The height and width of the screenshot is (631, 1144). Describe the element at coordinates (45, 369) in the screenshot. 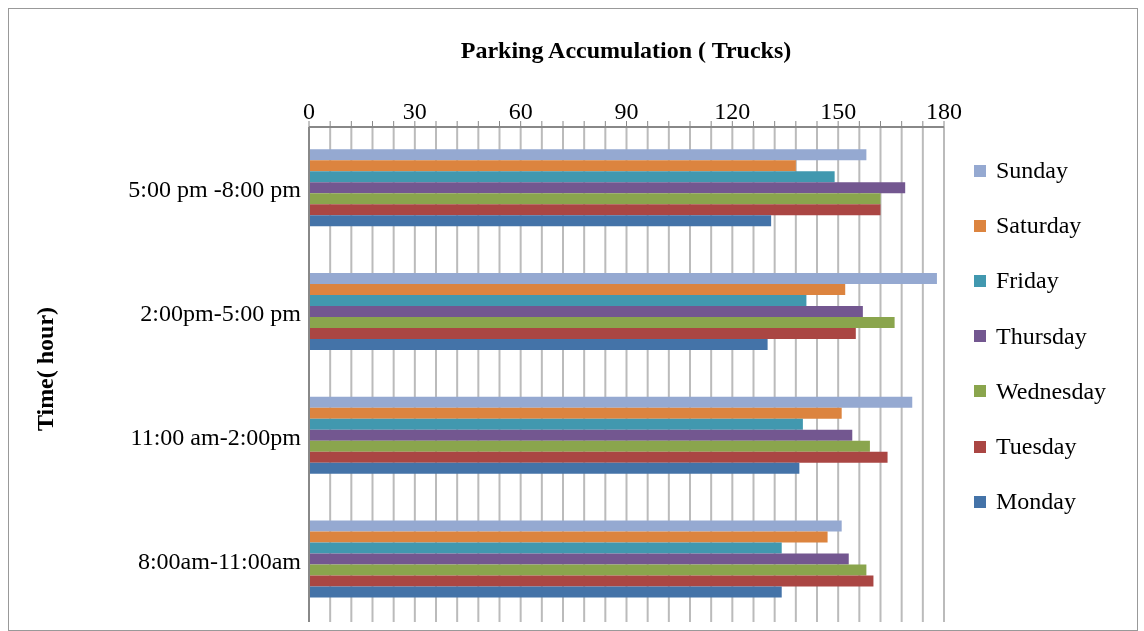

I see `y-axis-title: Time( hour)` at that location.